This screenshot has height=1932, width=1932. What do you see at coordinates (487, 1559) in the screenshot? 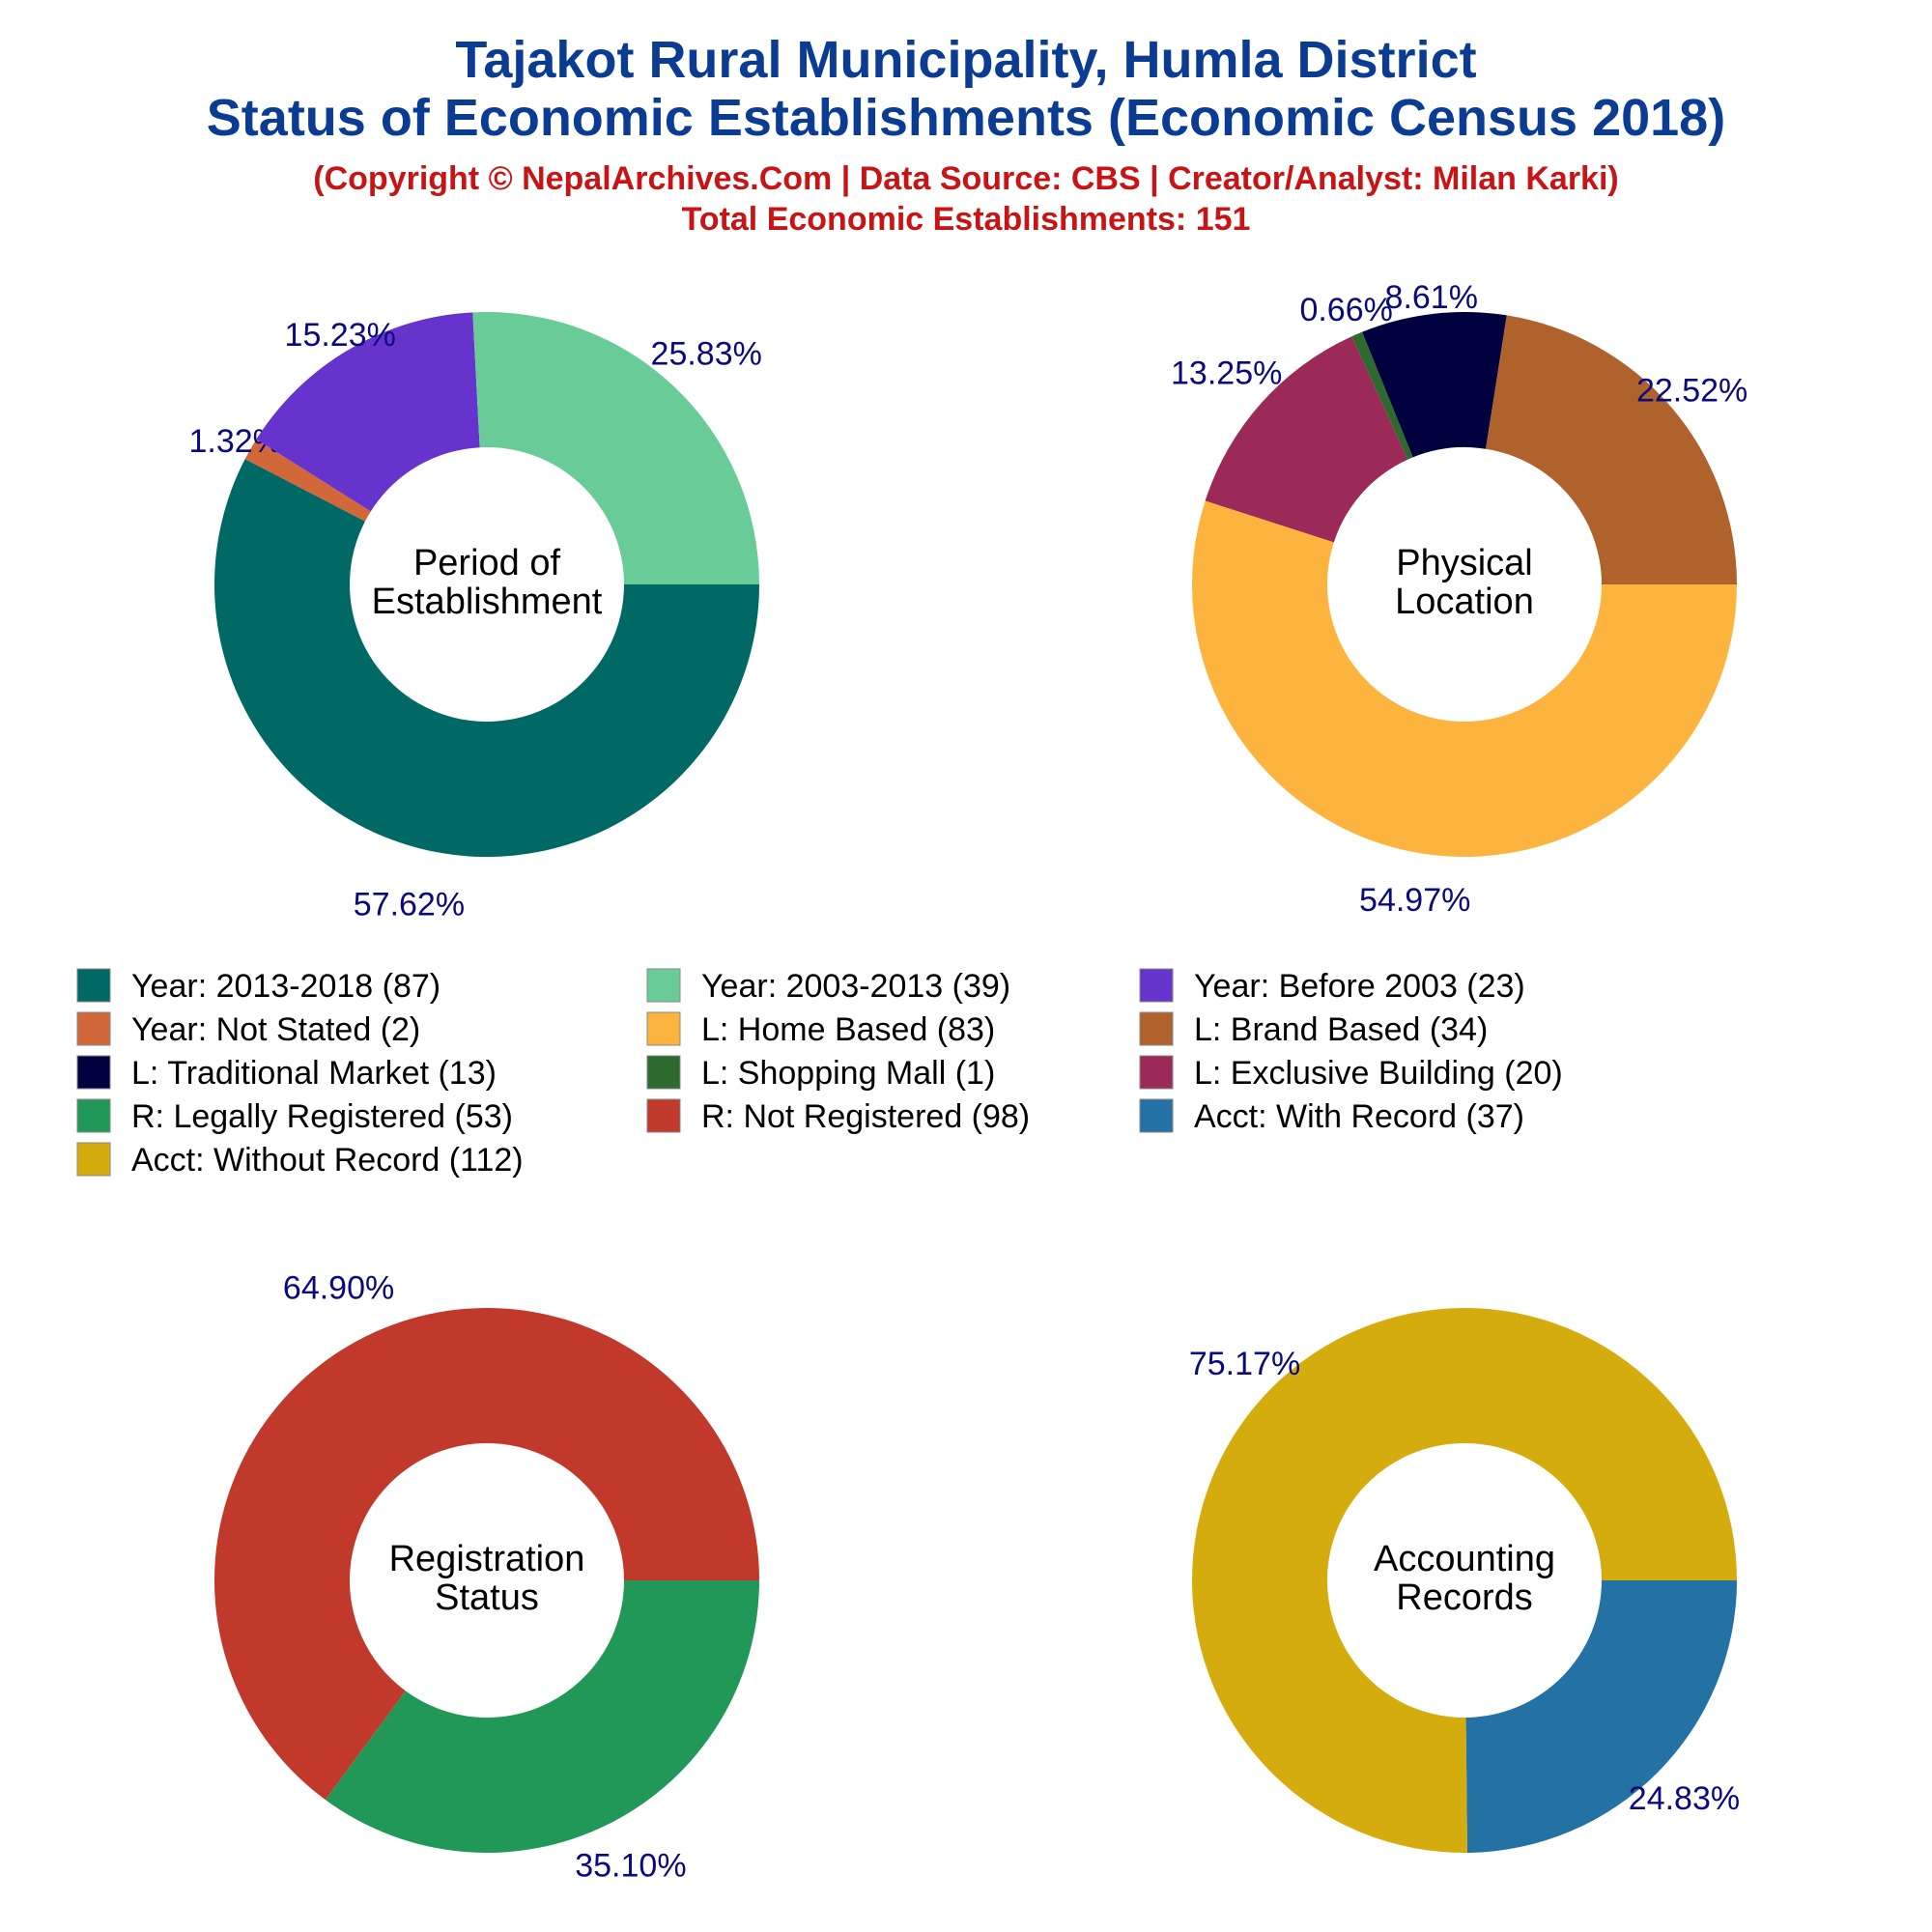
I see `donut-3-center-label-line-1: Registration` at bounding box center [487, 1559].